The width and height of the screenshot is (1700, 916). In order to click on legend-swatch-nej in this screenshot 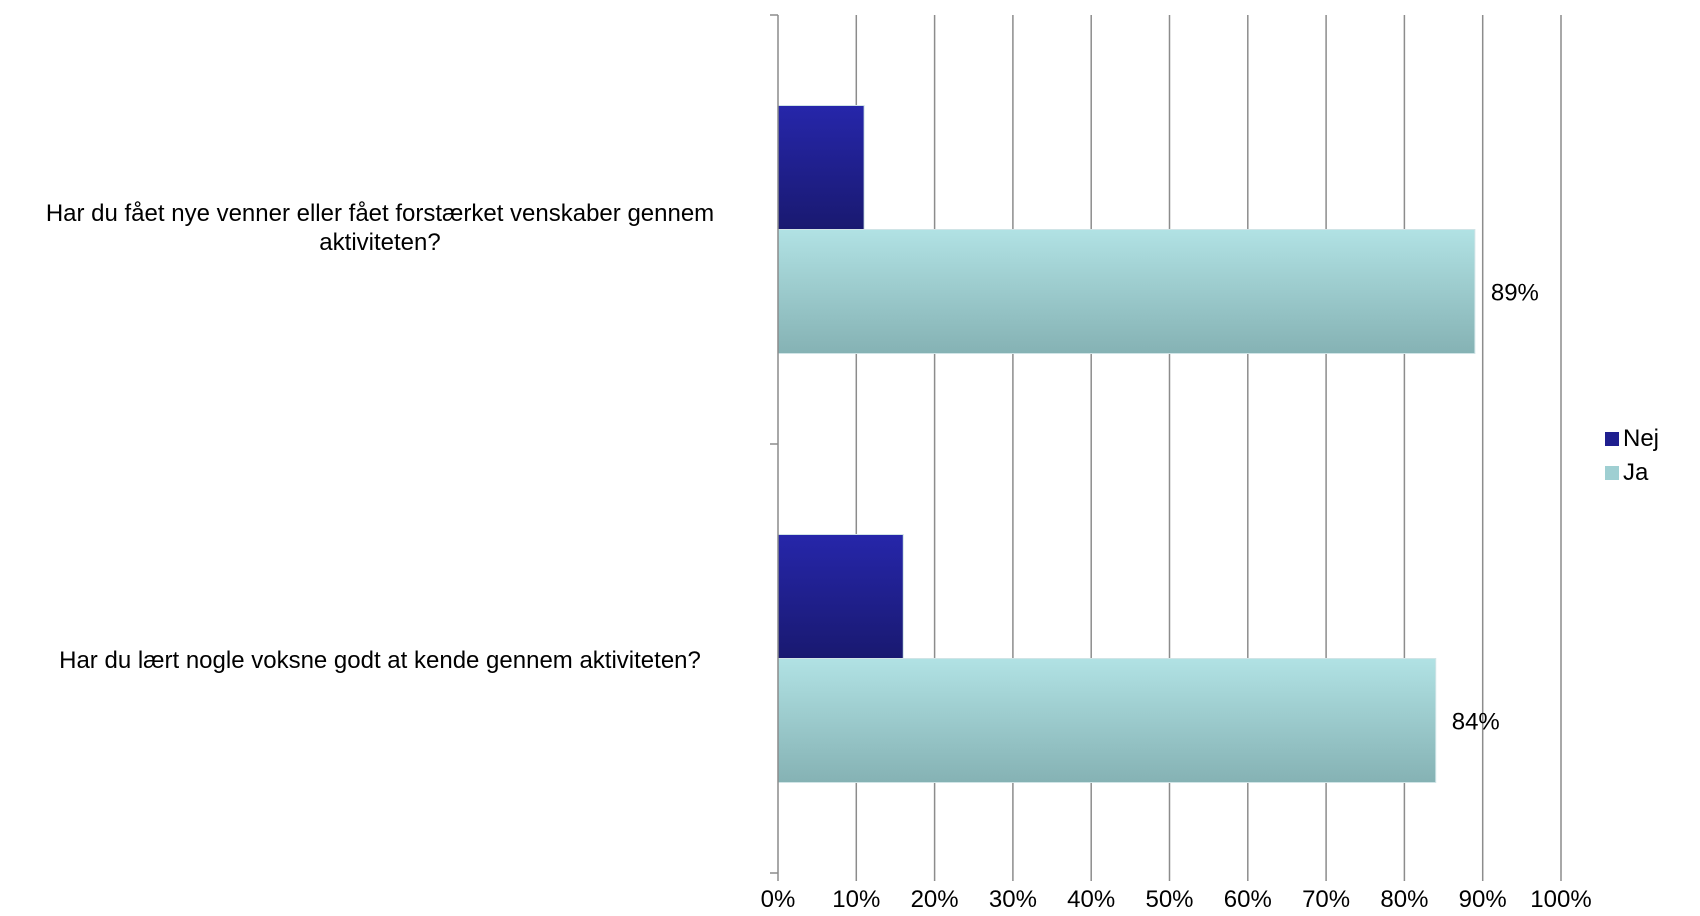, I will do `click(1612, 439)`.